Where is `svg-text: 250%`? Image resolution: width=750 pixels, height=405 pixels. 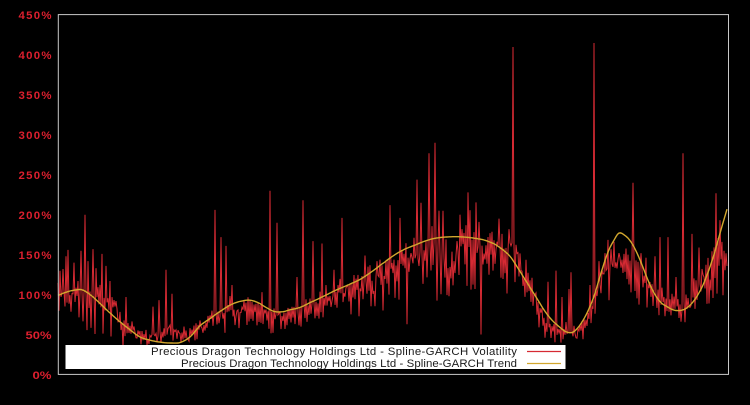
svg-text: 250% is located at coordinates (35, 176).